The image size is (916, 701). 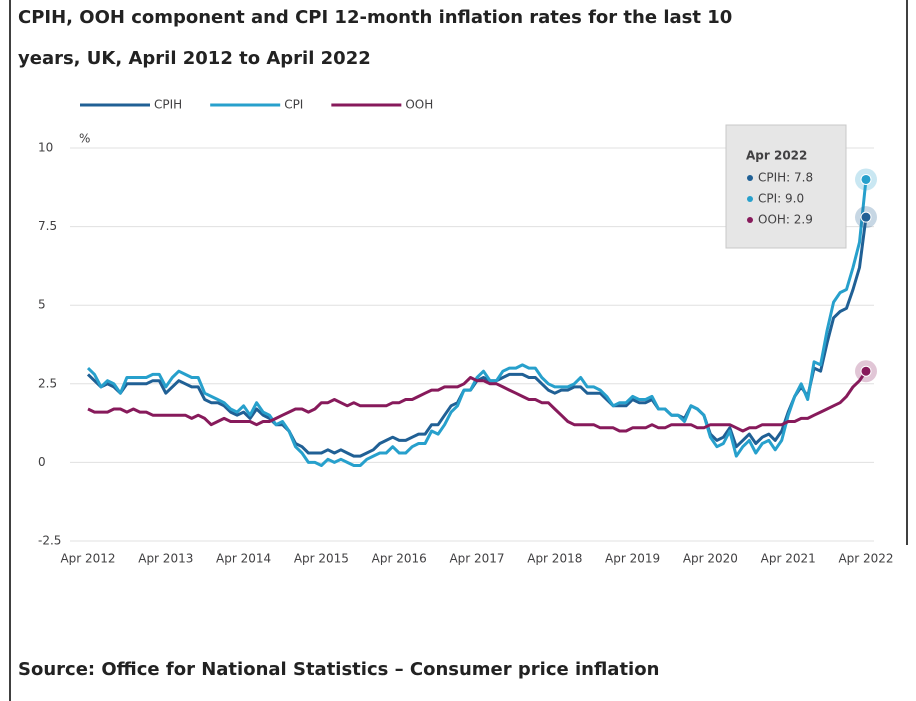 I want to click on x-tick-label: Apr 2012, so click(x=87, y=559).